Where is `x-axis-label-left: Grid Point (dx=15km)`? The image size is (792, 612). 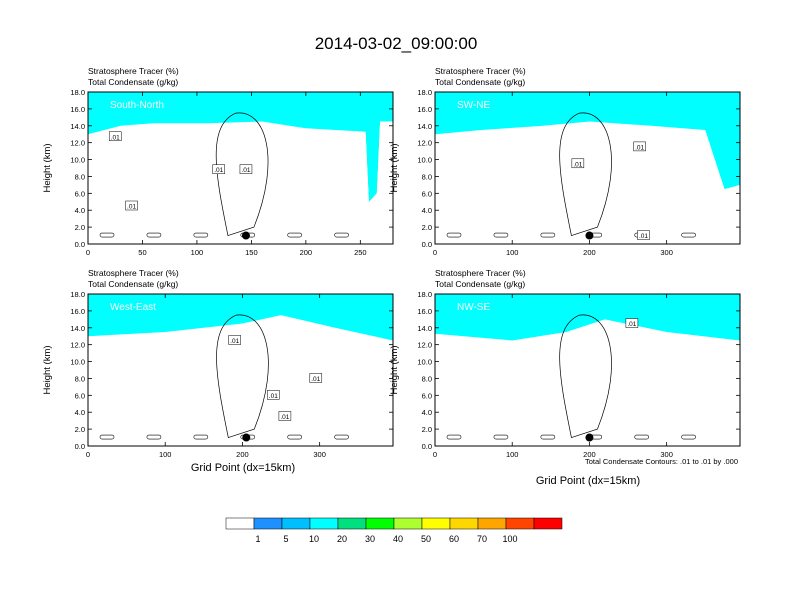
x-axis-label-left: Grid Point (dx=15km) is located at coordinates (243, 468).